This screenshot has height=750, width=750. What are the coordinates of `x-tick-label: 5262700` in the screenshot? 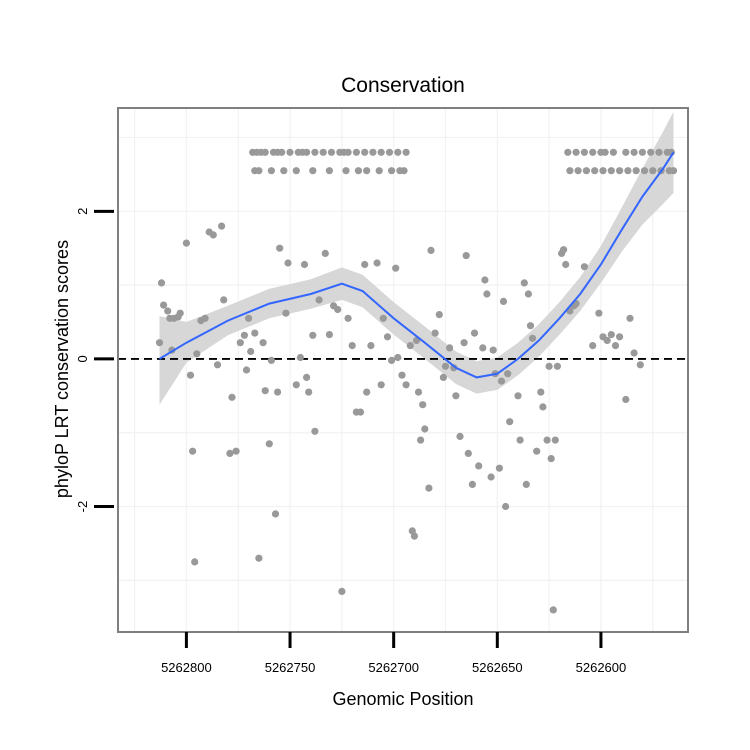 It's located at (393, 667).